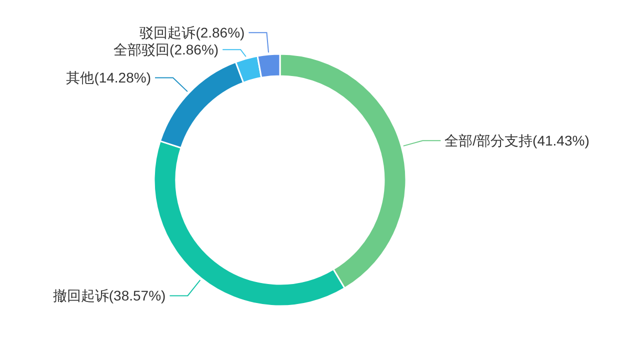  I want to click on slice-label: 其他(14.28%), so click(109, 78).